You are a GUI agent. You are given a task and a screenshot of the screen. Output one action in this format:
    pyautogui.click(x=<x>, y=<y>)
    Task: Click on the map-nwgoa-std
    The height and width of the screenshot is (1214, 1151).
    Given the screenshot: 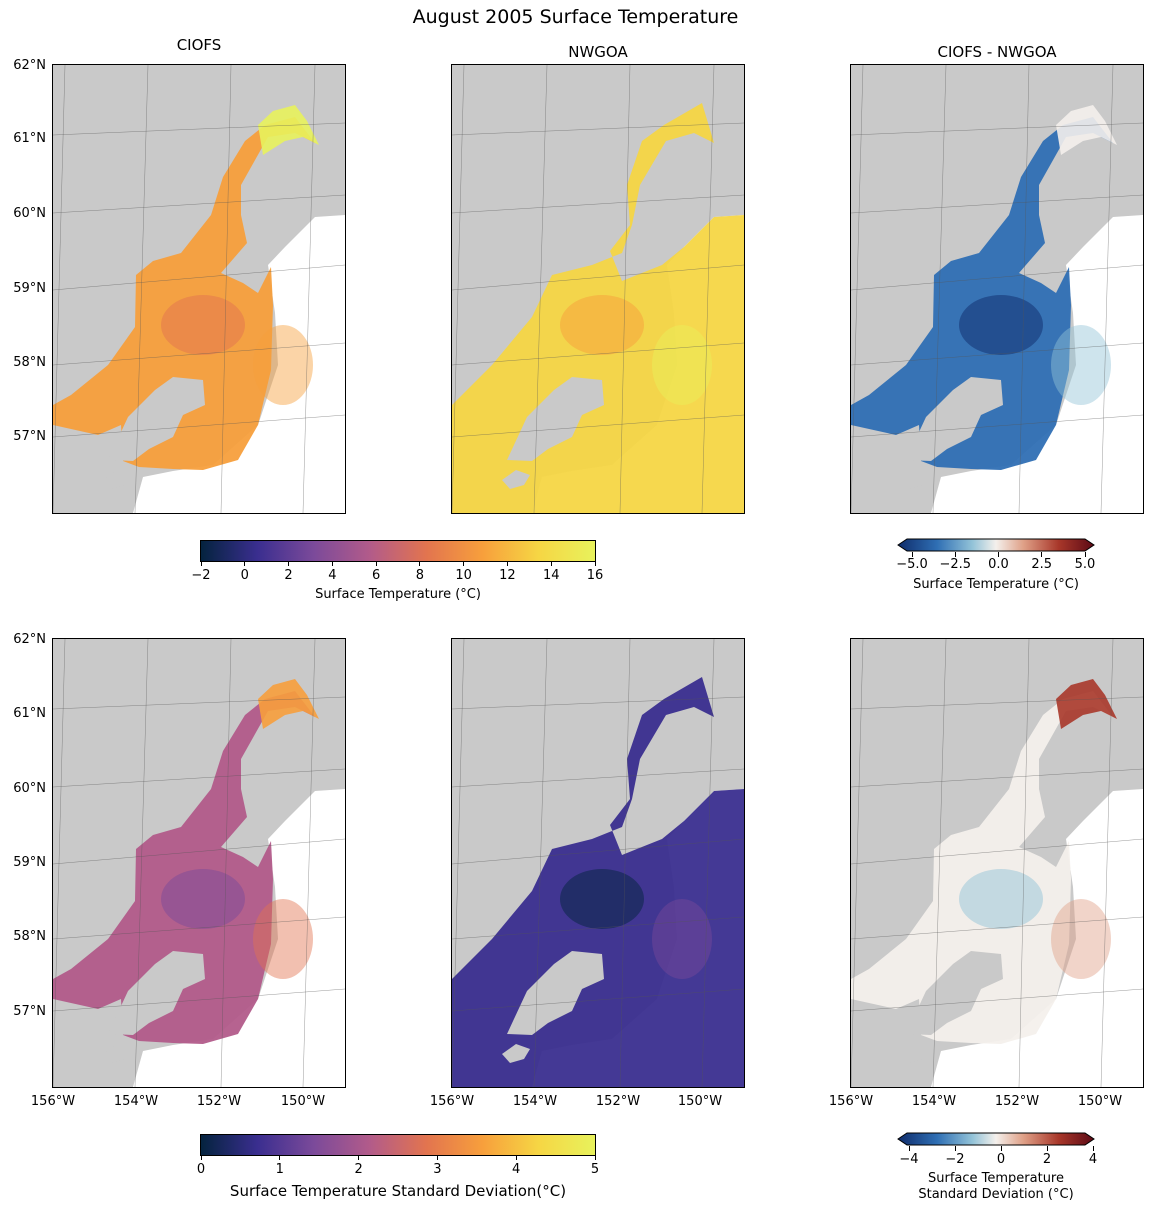 What is the action you would take?
    pyautogui.click(x=598, y=863)
    